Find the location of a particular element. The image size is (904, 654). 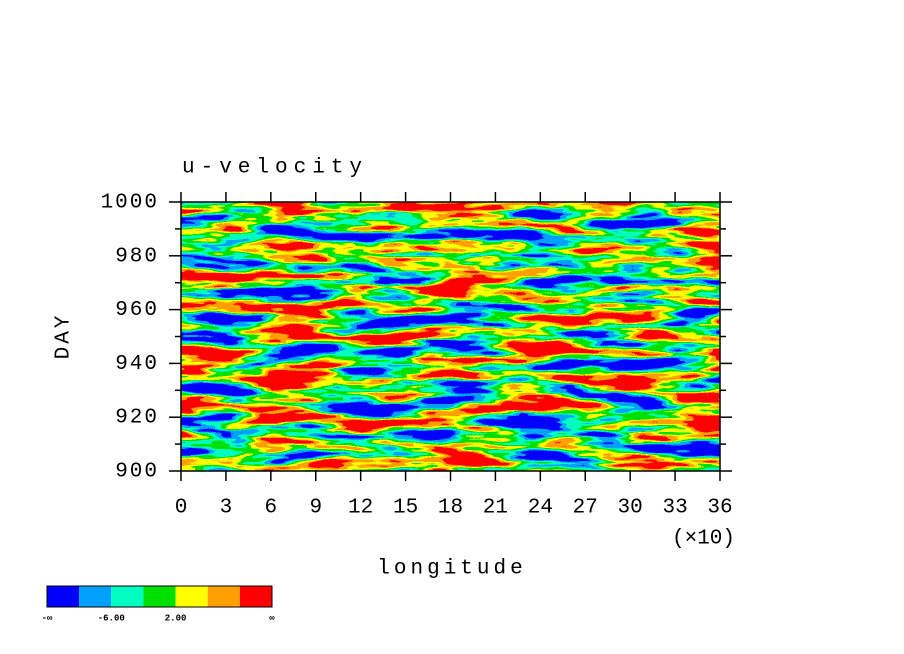

x-tick-label: 21 is located at coordinates (495, 508).